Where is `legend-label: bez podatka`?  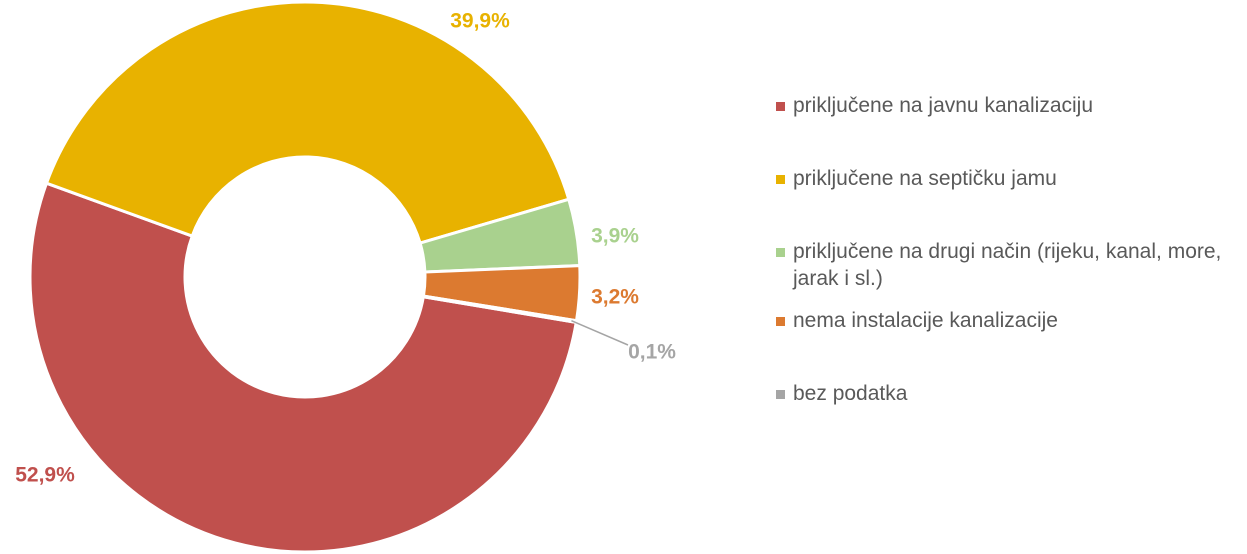 legend-label: bez podatka is located at coordinates (850, 393).